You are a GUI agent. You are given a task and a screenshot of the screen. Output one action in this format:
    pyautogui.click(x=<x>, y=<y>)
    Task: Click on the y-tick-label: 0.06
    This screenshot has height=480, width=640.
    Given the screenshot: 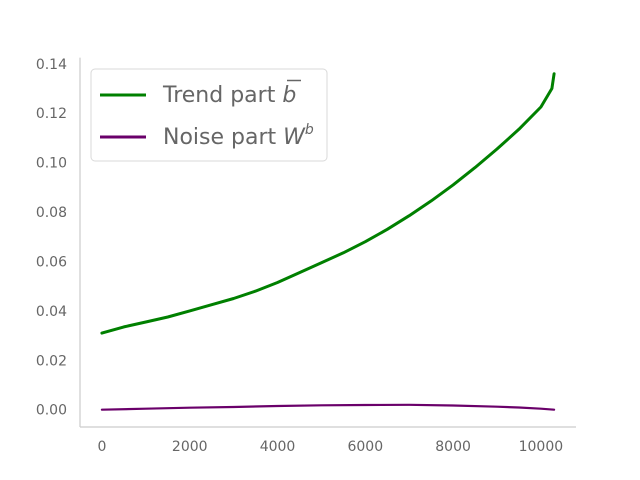 What is the action you would take?
    pyautogui.click(x=51, y=262)
    